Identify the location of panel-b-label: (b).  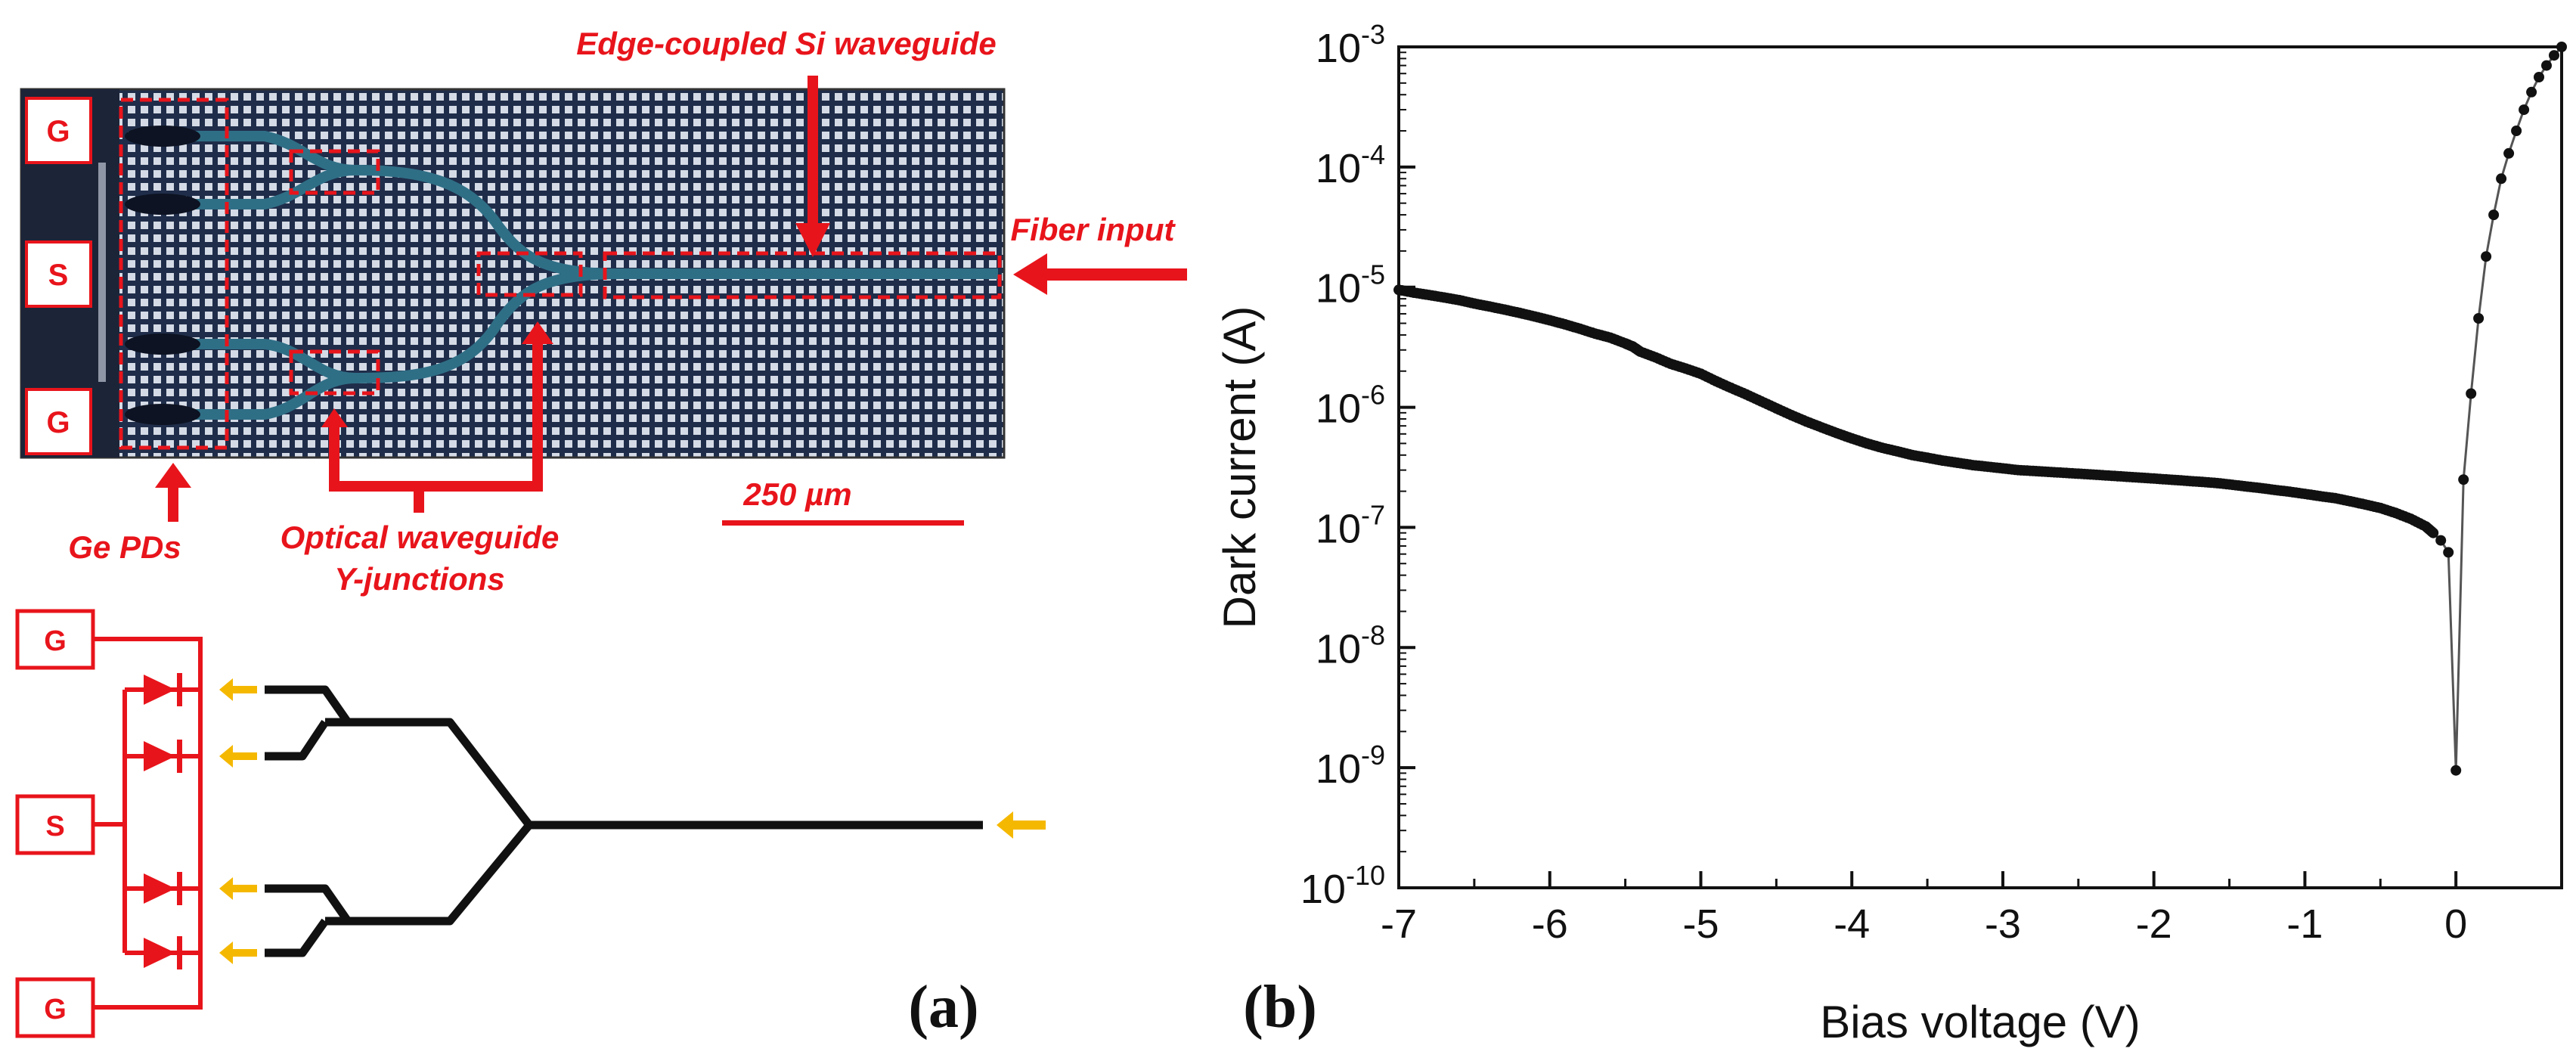
(1280, 1008).